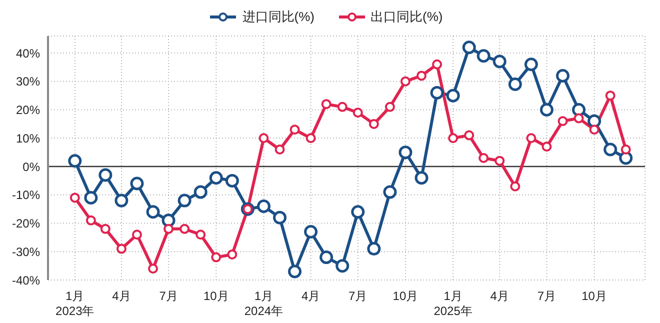 The image size is (660, 323). I want to click on y-tick-label: 10%, so click(28, 138).